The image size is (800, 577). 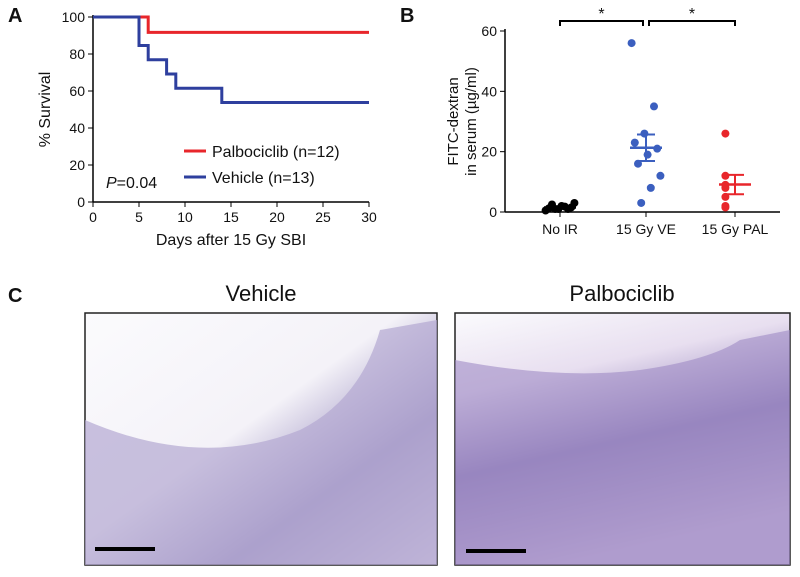 I want to click on legend-label: Palbociclib (n=12), so click(x=276, y=152).